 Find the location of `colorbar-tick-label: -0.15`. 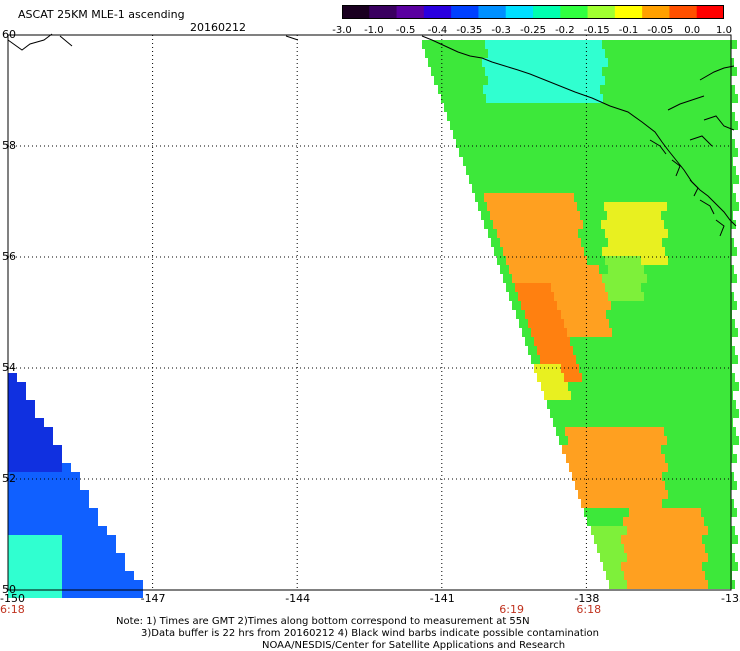

colorbar-tick-label: -0.15 is located at coordinates (596, 30).